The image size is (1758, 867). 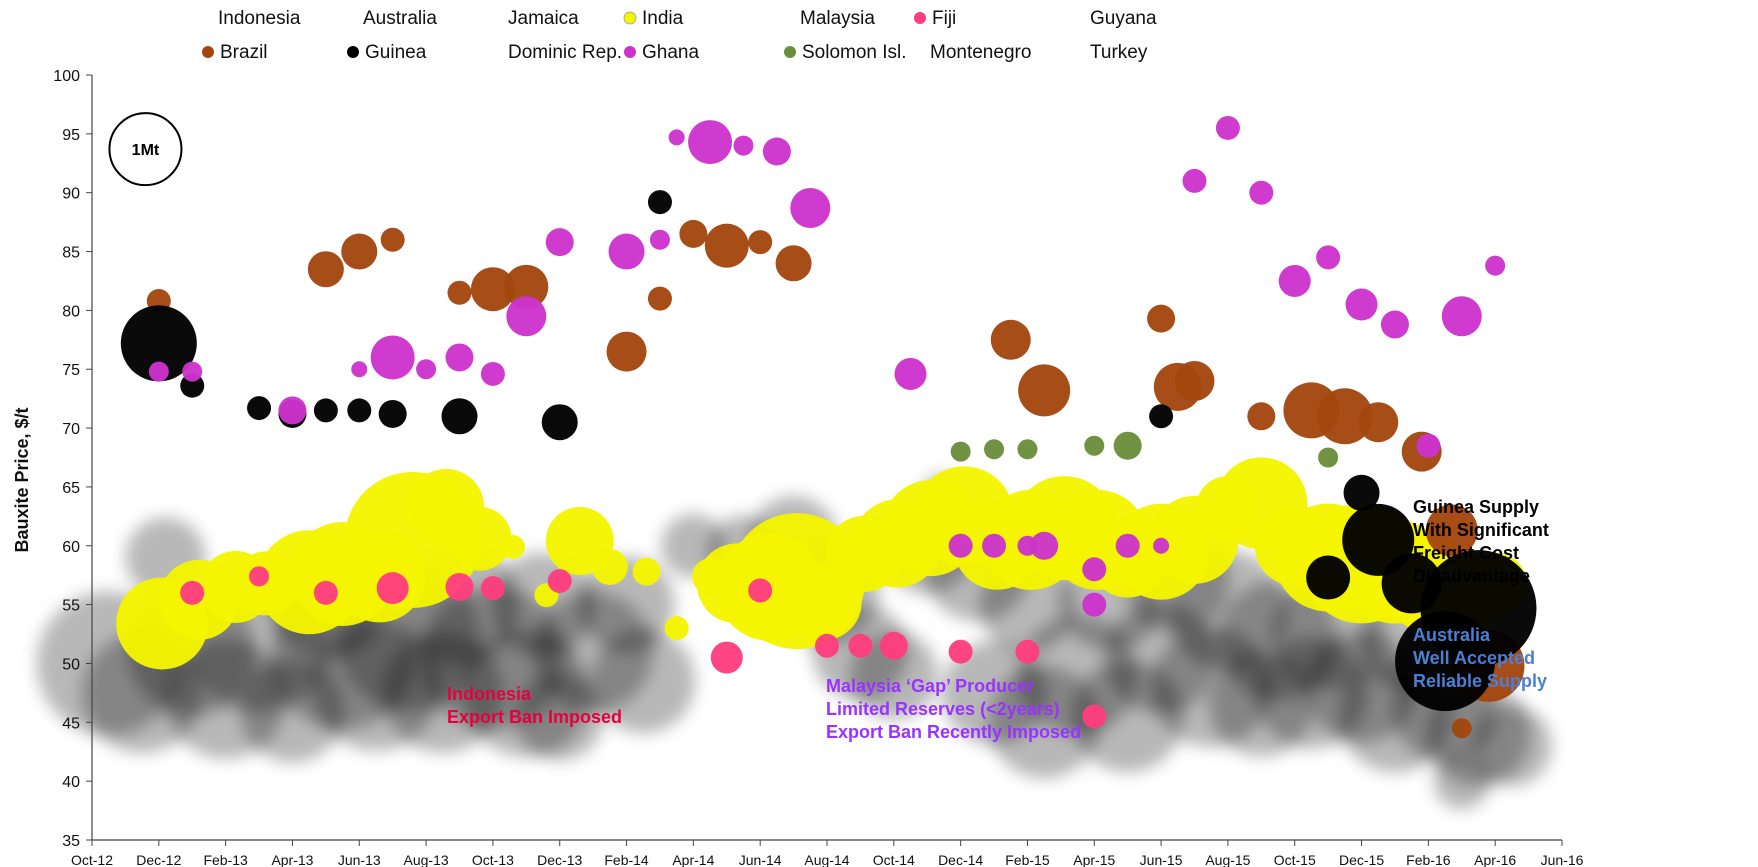 I want to click on x-tick-label: Jun-15, so click(x=1161, y=859).